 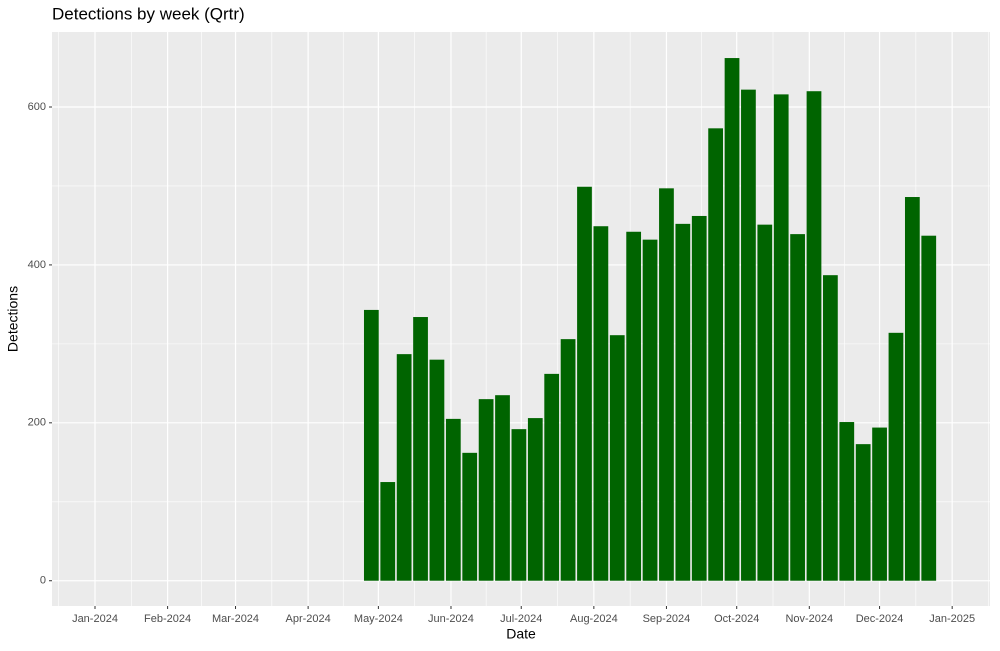 I want to click on x-tick-label: Feb-2024, so click(x=167, y=619).